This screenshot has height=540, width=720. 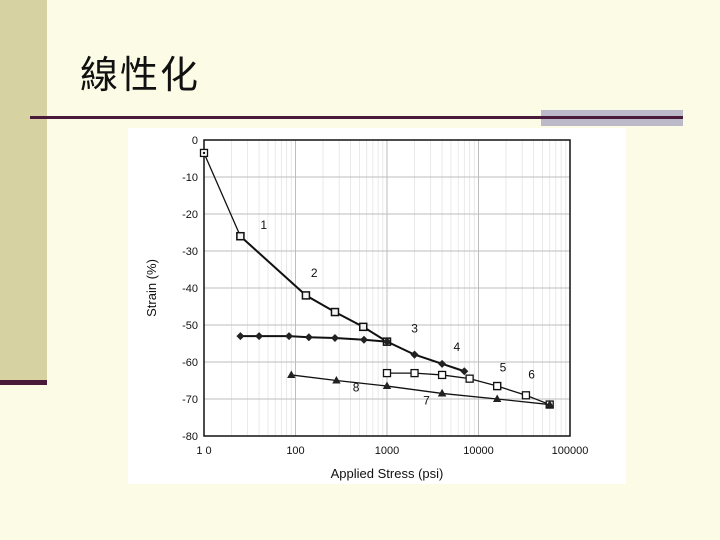 What do you see at coordinates (503, 367) in the screenshot?
I see `curve-label: 5` at bounding box center [503, 367].